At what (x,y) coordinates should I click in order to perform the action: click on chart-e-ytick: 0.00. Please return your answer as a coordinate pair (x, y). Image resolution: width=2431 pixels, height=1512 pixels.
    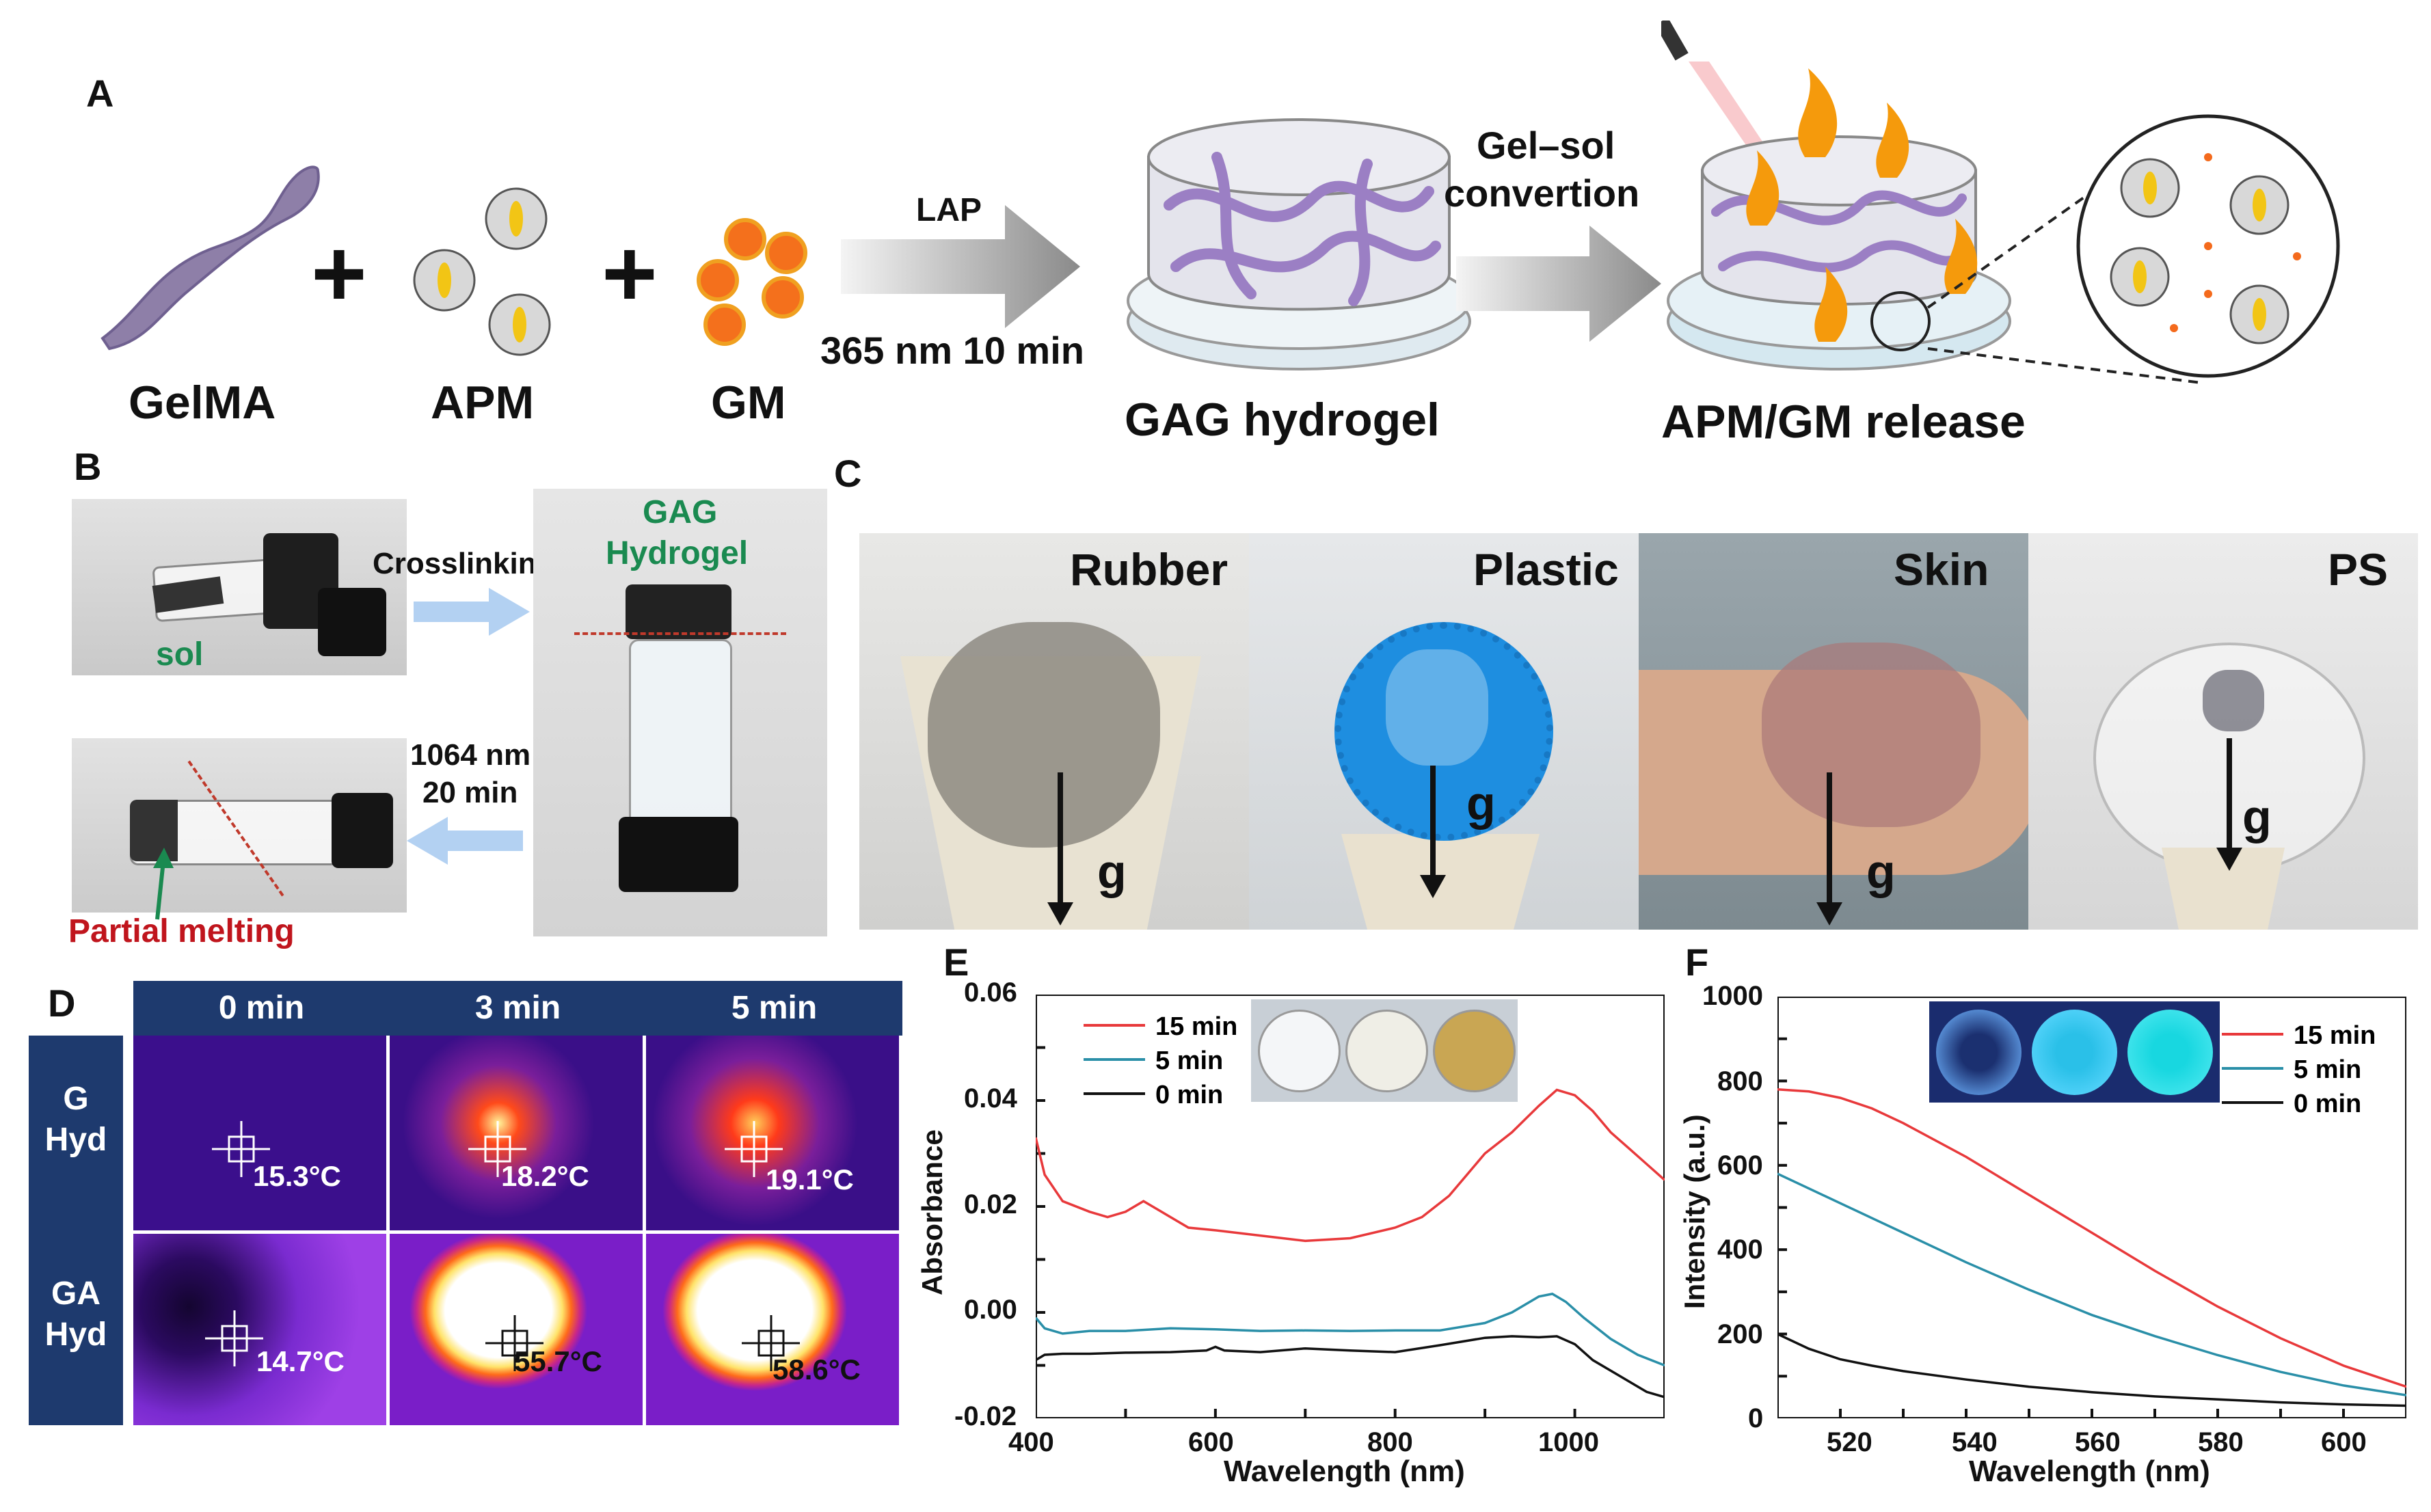
    Looking at the image, I should click on (990, 1310).